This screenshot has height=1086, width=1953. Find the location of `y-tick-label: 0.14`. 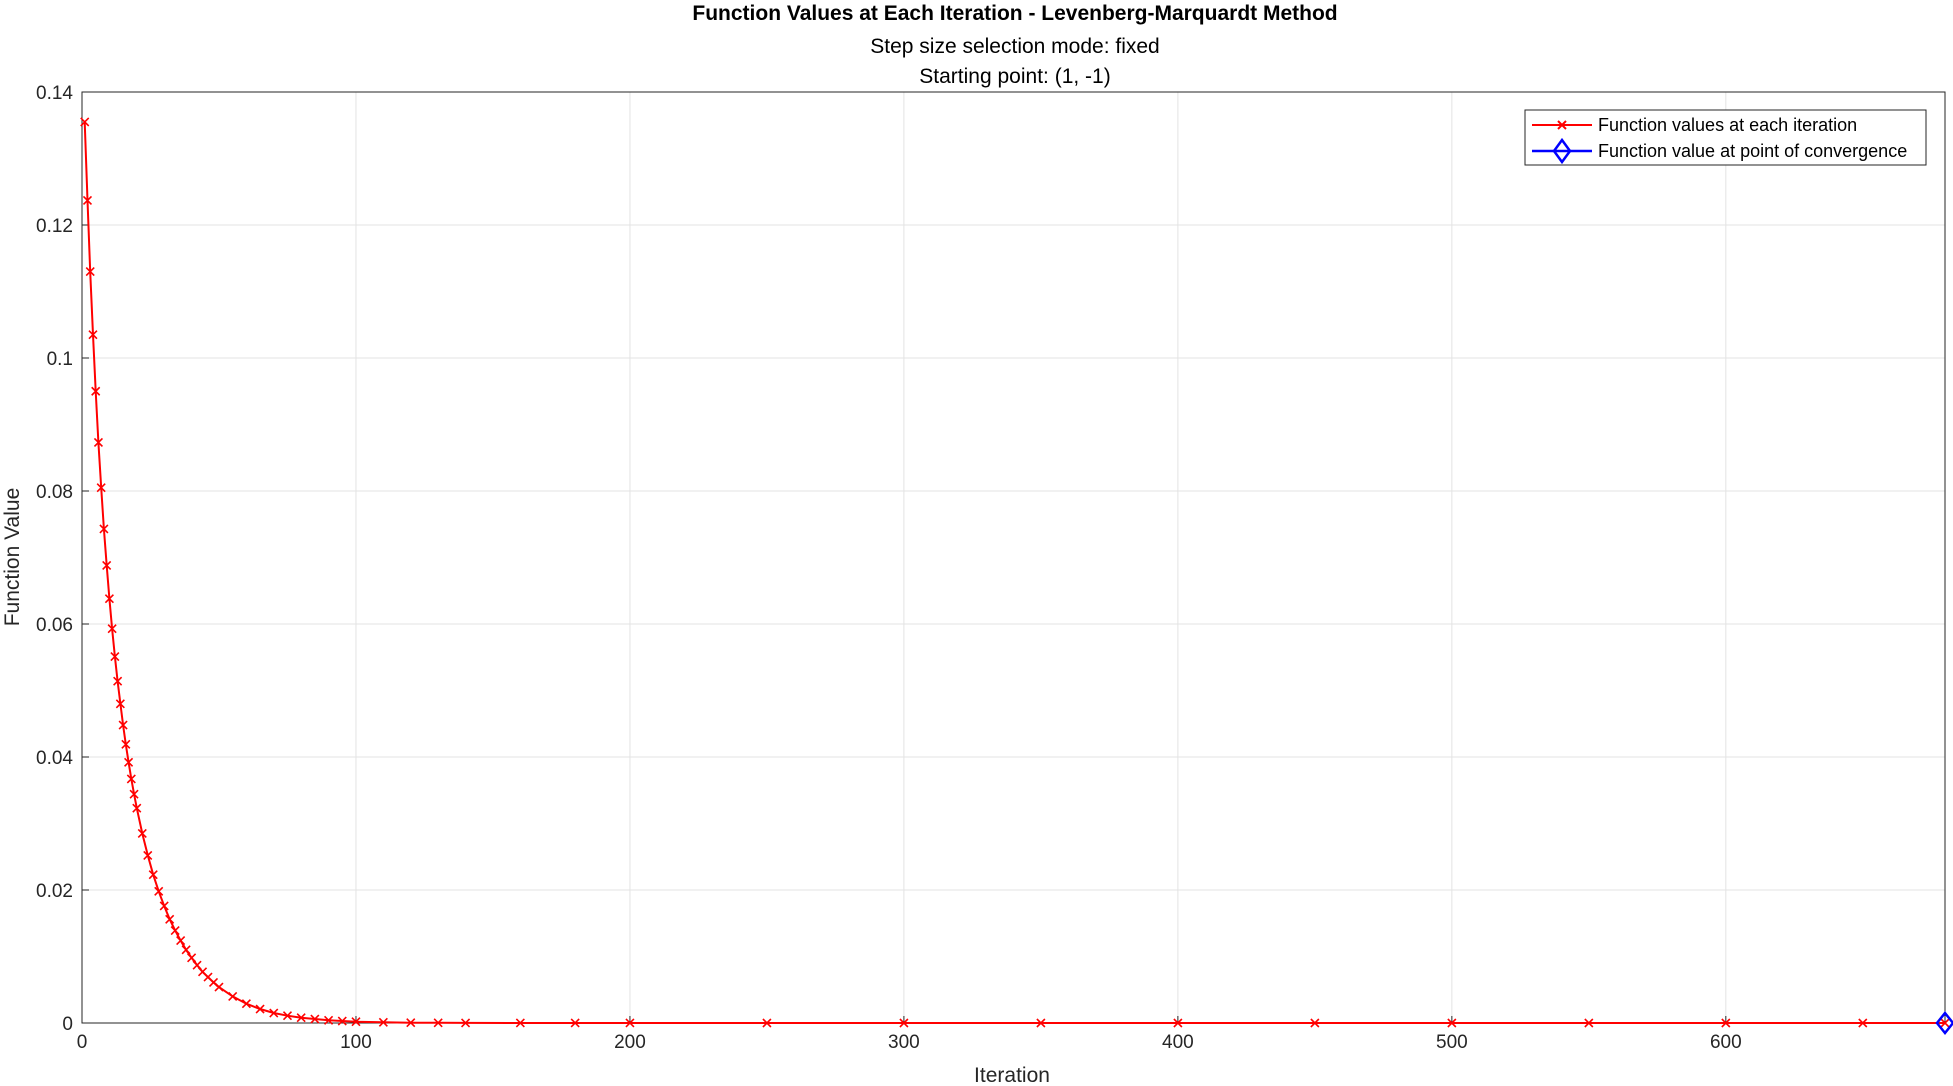

y-tick-label: 0.14 is located at coordinates (54, 93).